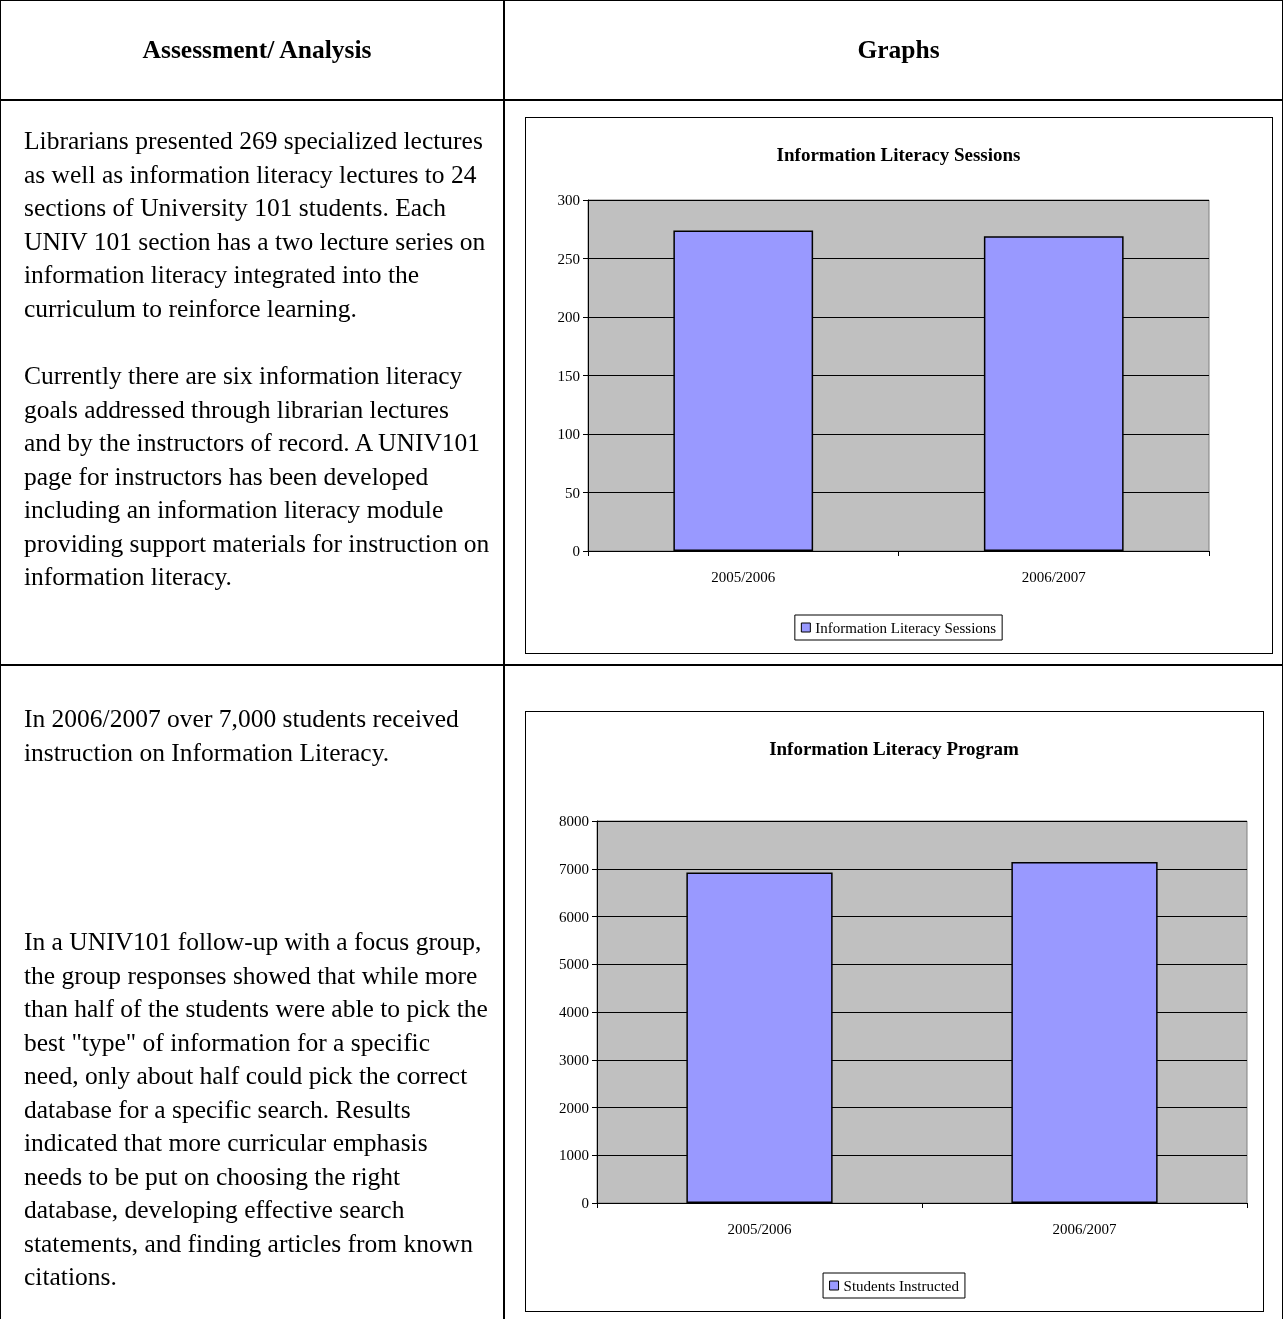  What do you see at coordinates (568, 317) in the screenshot?
I see `y-tick-label: 200` at bounding box center [568, 317].